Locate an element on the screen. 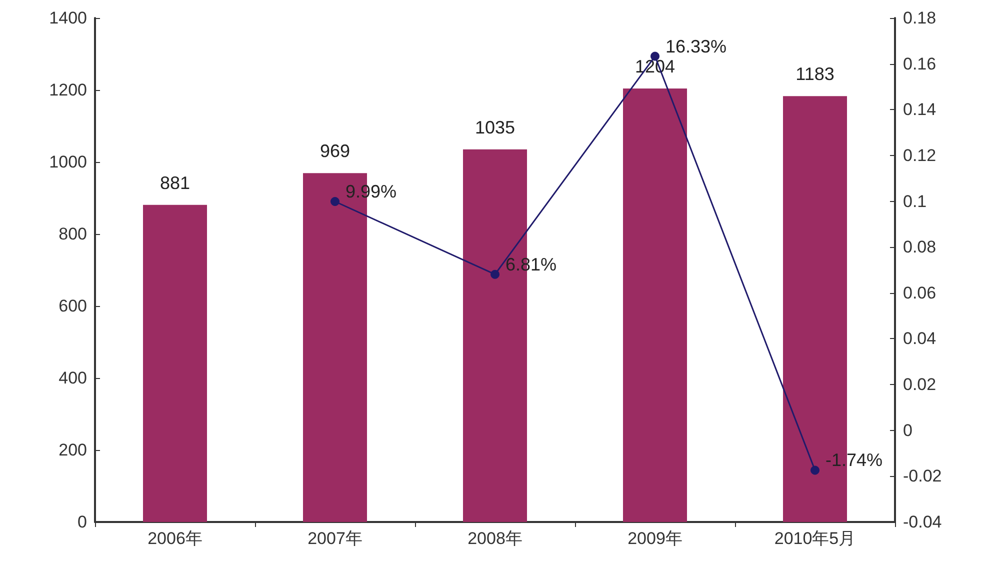  data-label: 1183 is located at coordinates (815, 74).